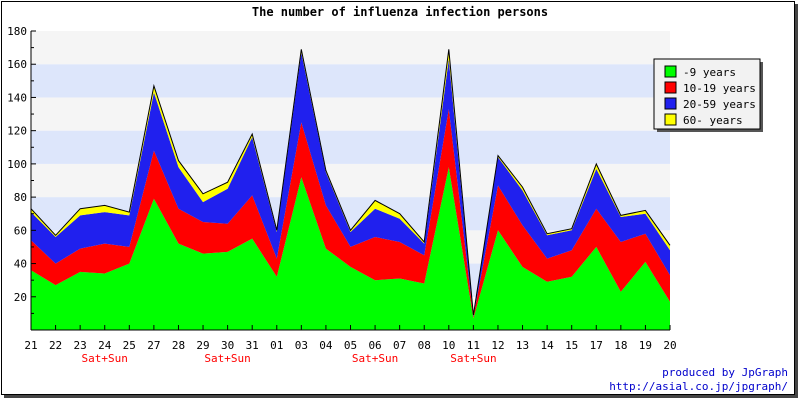 Image resolution: width=800 pixels, height=400 pixels. I want to click on x-tick-label: 31, so click(252, 345).